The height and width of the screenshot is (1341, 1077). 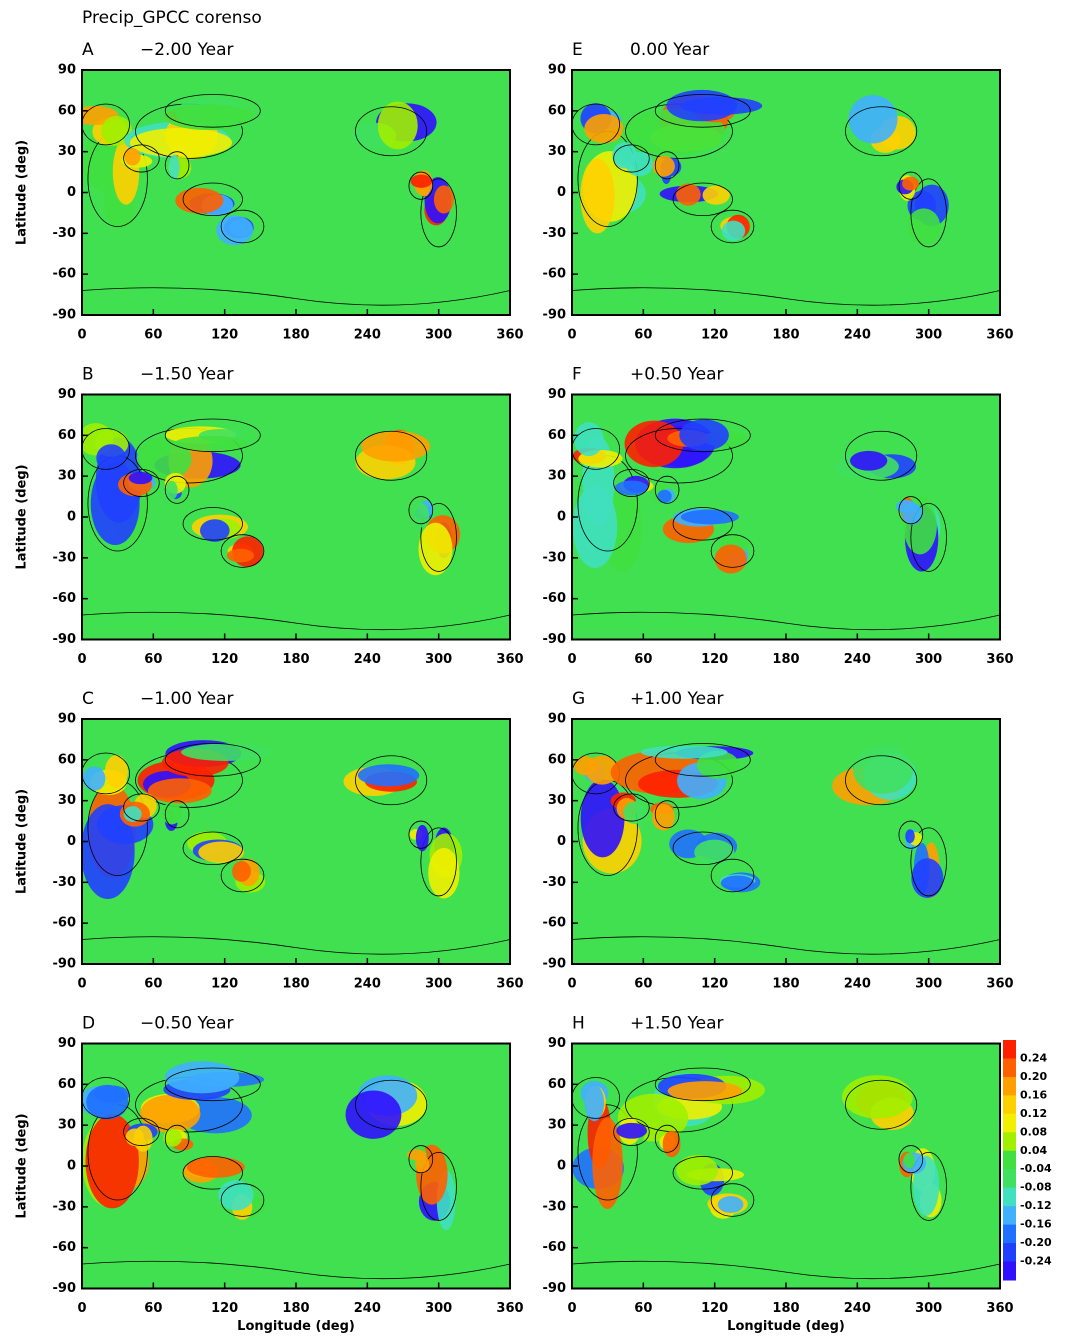 I want to click on panel-label: −1.50 Year, so click(x=187, y=375).